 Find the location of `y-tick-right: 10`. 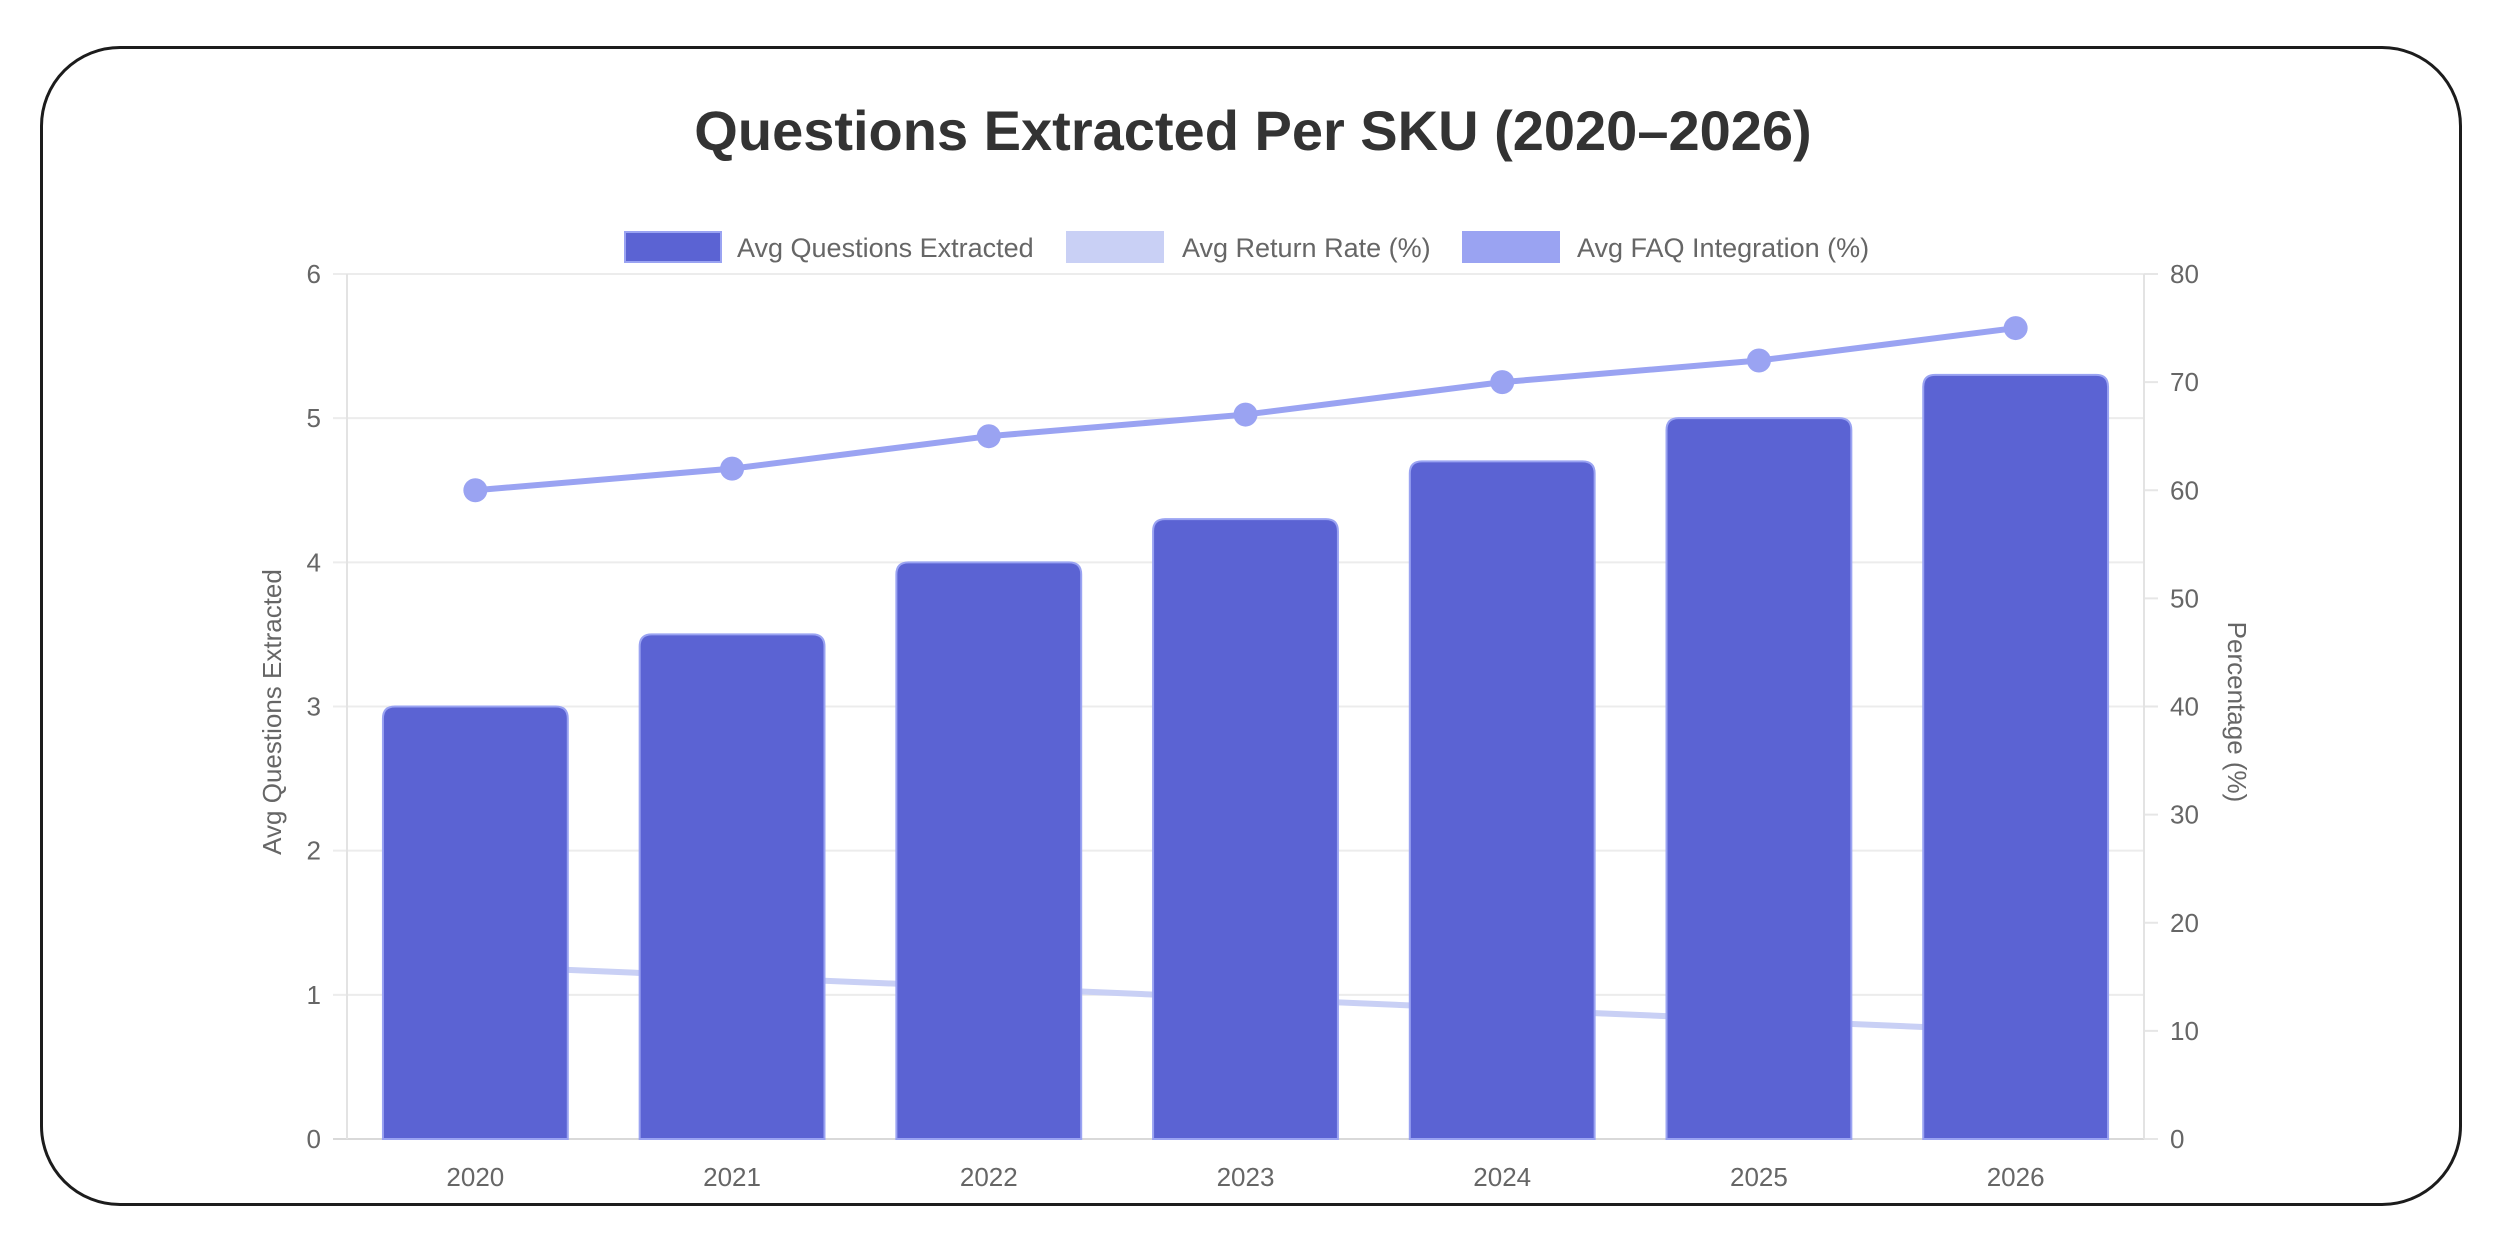

y-tick-right: 10 is located at coordinates (2184, 1031).